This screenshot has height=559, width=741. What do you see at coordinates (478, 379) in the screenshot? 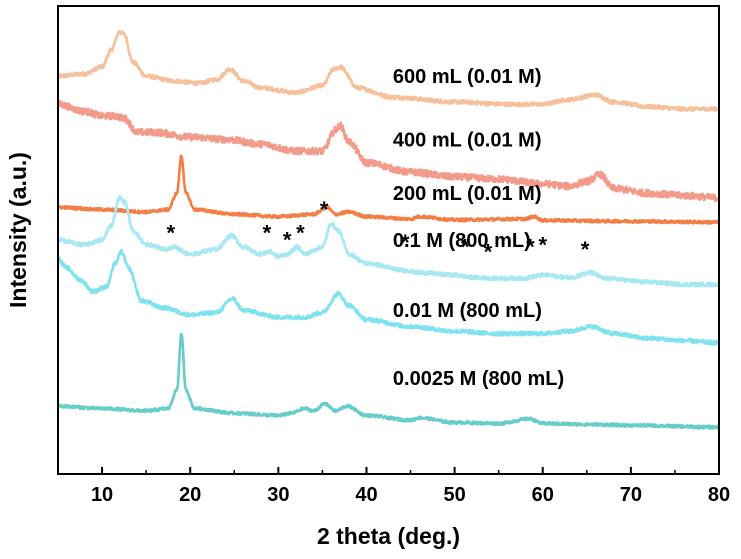
I see `series-label-0-0025-m-800-ml: 0.0025 M (800 mL)` at bounding box center [478, 379].